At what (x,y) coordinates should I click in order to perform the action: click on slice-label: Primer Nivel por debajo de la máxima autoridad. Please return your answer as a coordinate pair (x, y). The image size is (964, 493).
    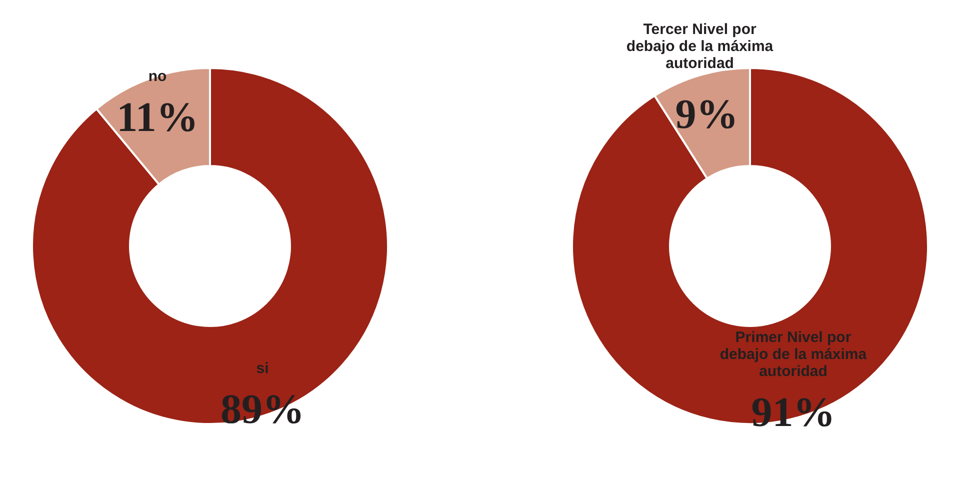
    Looking at the image, I should click on (794, 354).